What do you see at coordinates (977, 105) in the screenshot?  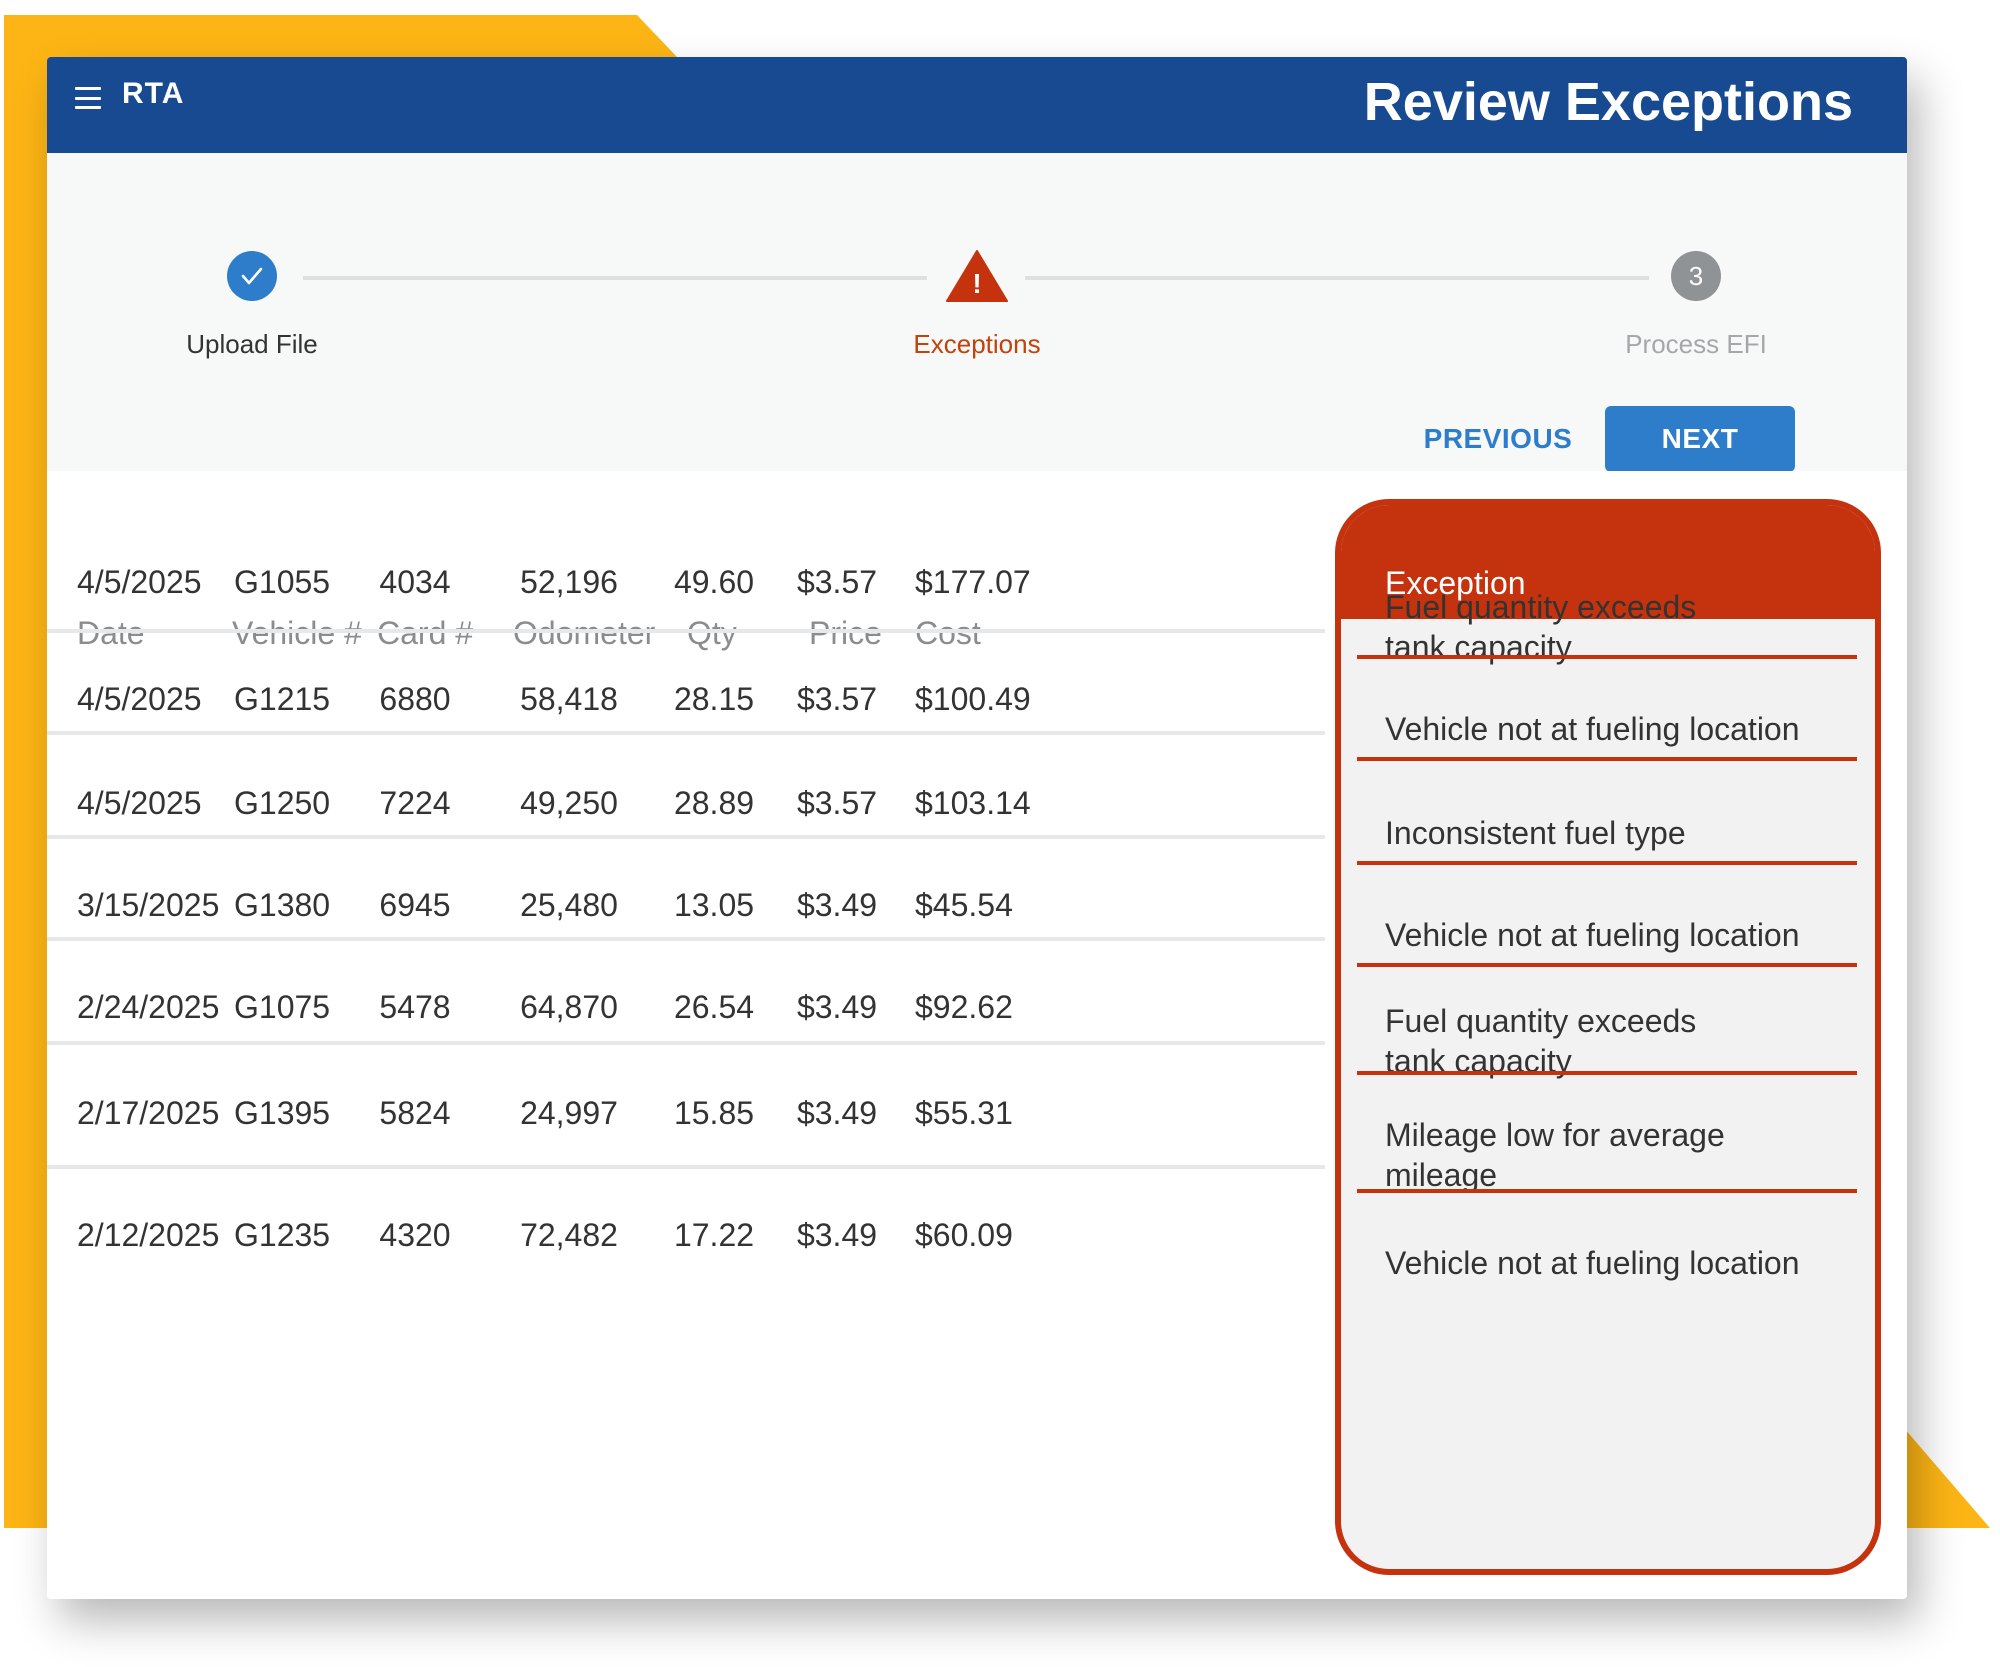 I see `top-bar: RTA Review Exceptions` at bounding box center [977, 105].